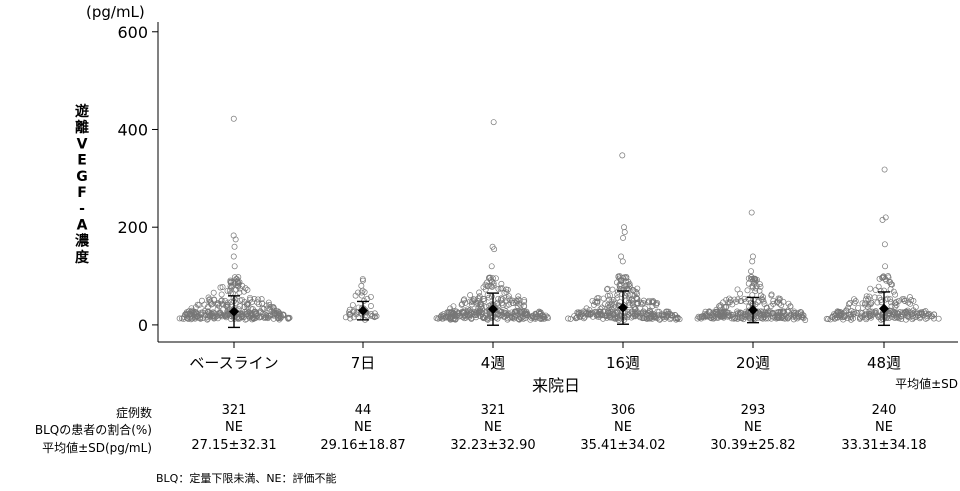  What do you see at coordinates (753, 363) in the screenshot?
I see `x-tick-label: 20週` at bounding box center [753, 363].